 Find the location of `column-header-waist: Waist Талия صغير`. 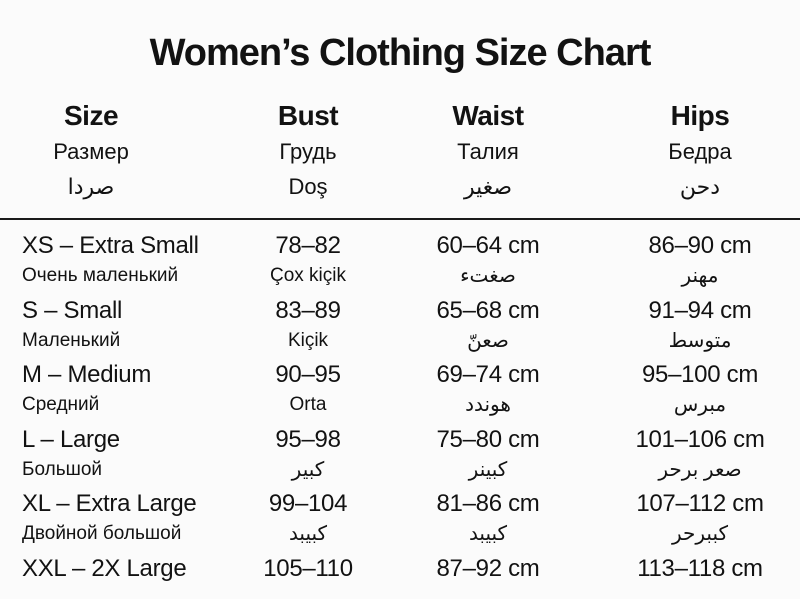

column-header-waist: Waist Талия صغير is located at coordinates (488, 151).